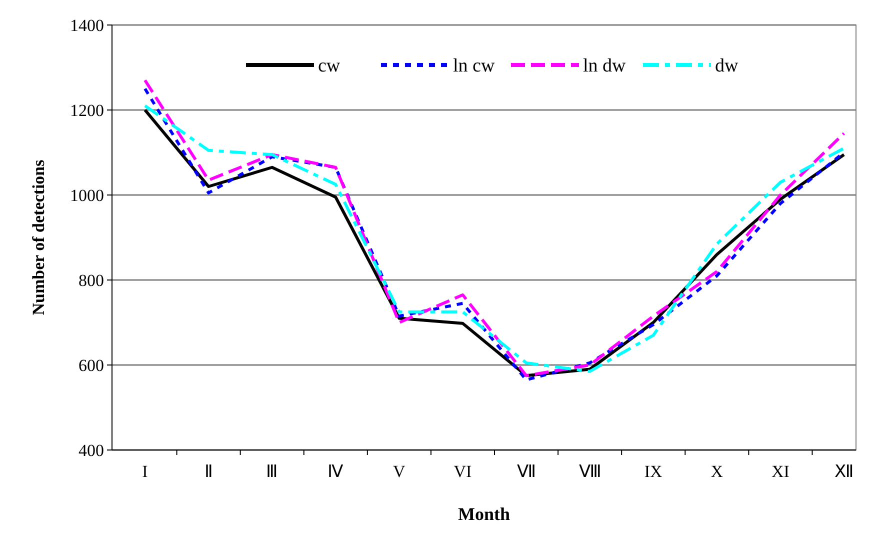 This screenshot has width=872, height=536. Describe the element at coordinates (484, 514) in the screenshot. I see `x-axis-title: Month` at that location.